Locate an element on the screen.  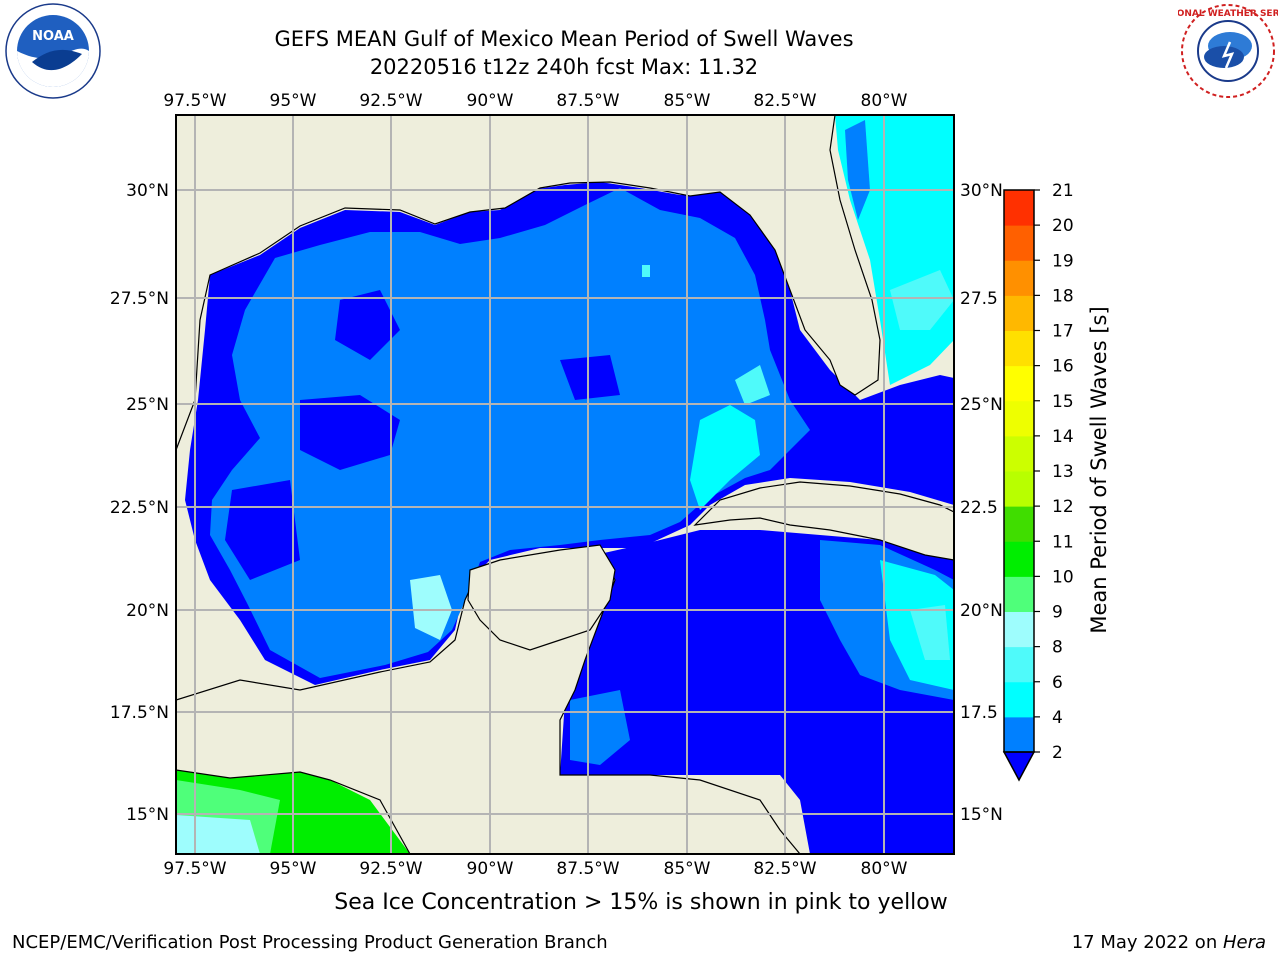
colorbar-tick-label: 9 is located at coordinates (1057, 613).